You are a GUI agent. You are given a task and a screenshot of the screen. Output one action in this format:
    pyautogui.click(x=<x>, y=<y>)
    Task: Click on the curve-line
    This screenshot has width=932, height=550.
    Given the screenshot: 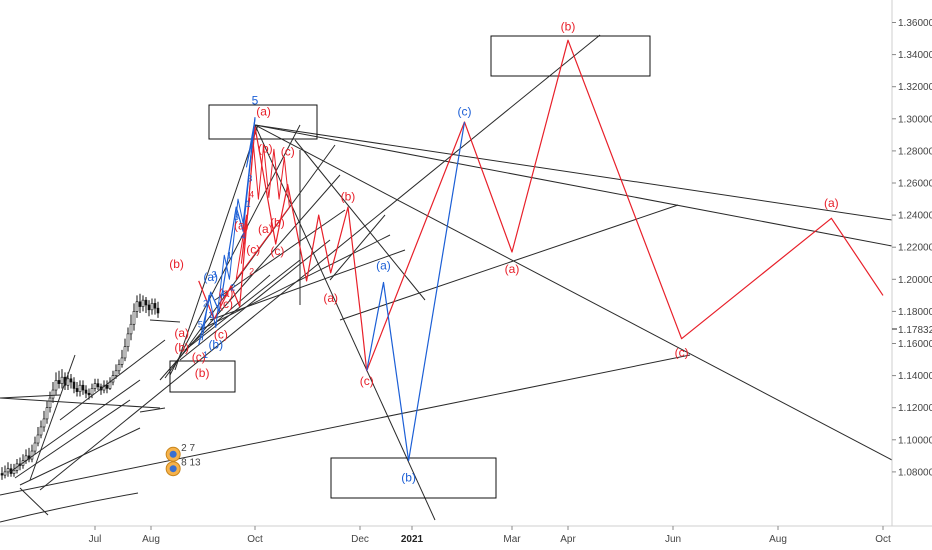 What is the action you would take?
    pyautogui.click(x=69, y=507)
    